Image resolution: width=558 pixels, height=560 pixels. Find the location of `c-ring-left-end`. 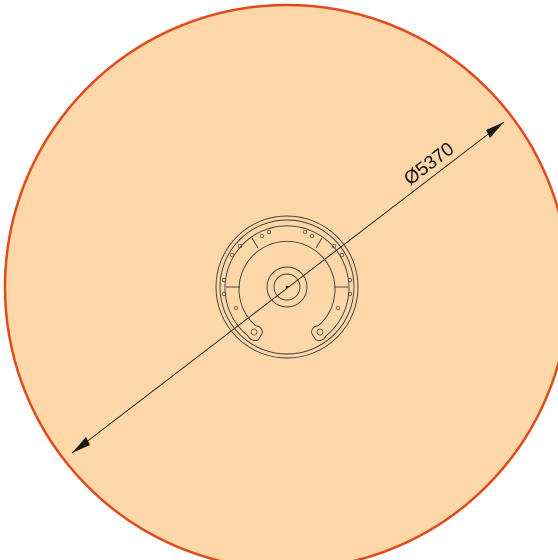

c-ring-left-end is located at coordinates (255, 333).